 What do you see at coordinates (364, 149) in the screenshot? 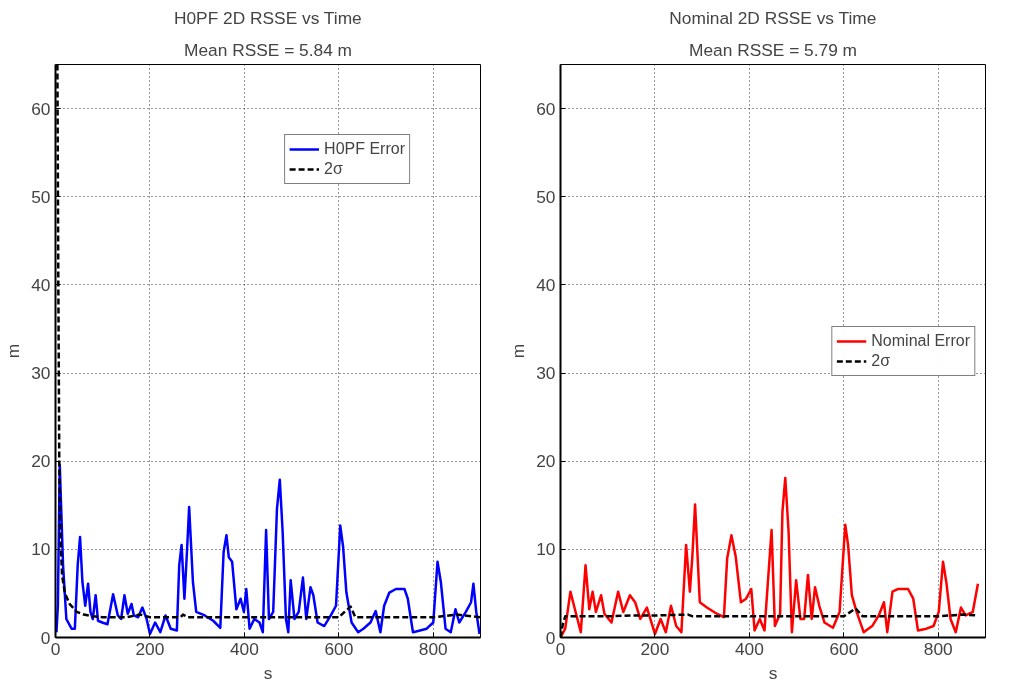
I see `legend-label: H0PF Error` at bounding box center [364, 149].